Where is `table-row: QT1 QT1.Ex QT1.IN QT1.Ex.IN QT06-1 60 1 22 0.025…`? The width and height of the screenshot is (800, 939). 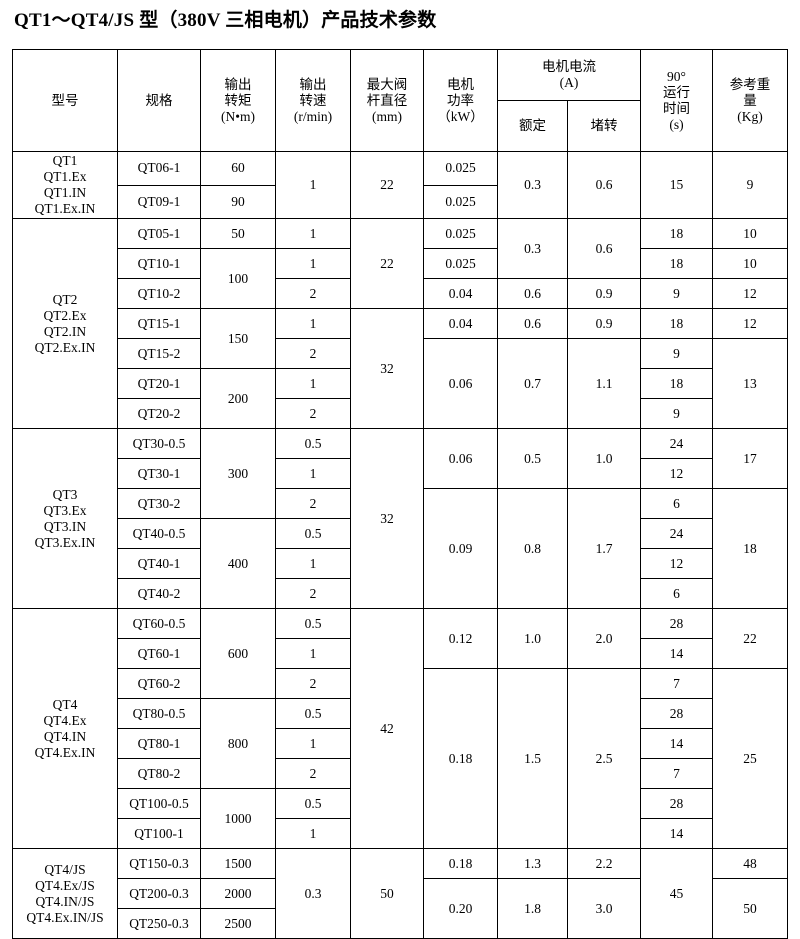
table-row: QT1 QT1.Ex QT1.IN QT1.Ex.IN QT06-1 60 1 22 0.025… is located at coordinates (400, 185).